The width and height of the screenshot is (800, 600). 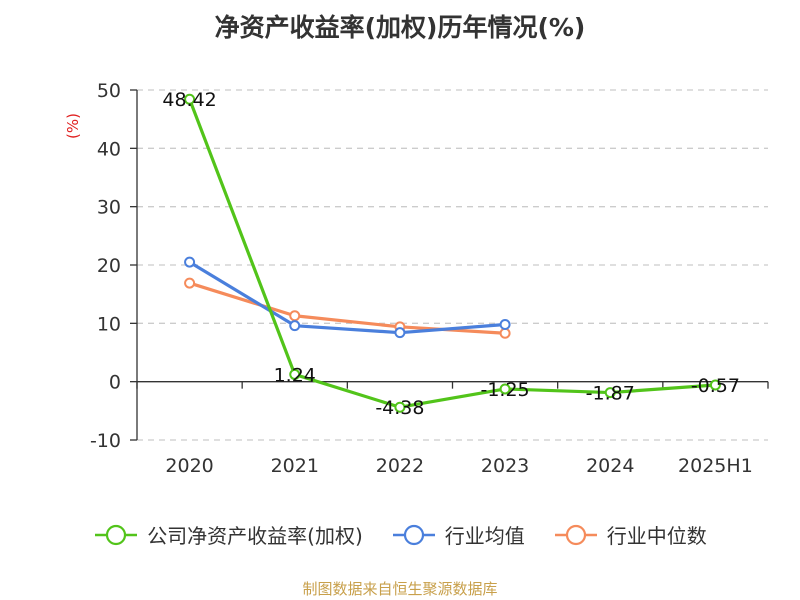 What do you see at coordinates (109, 266) in the screenshot?
I see `y-tick-label: 20` at bounding box center [109, 266].